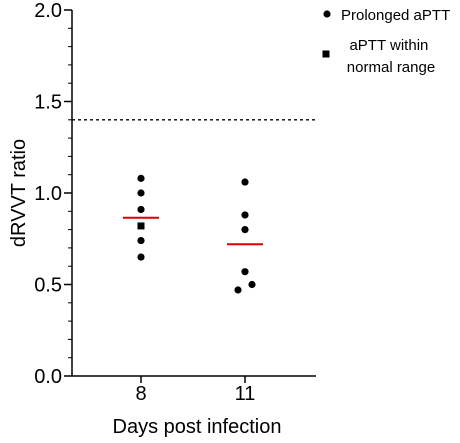  What do you see at coordinates (195, 390) in the screenshot?
I see `x-ticks: 8 11` at bounding box center [195, 390].